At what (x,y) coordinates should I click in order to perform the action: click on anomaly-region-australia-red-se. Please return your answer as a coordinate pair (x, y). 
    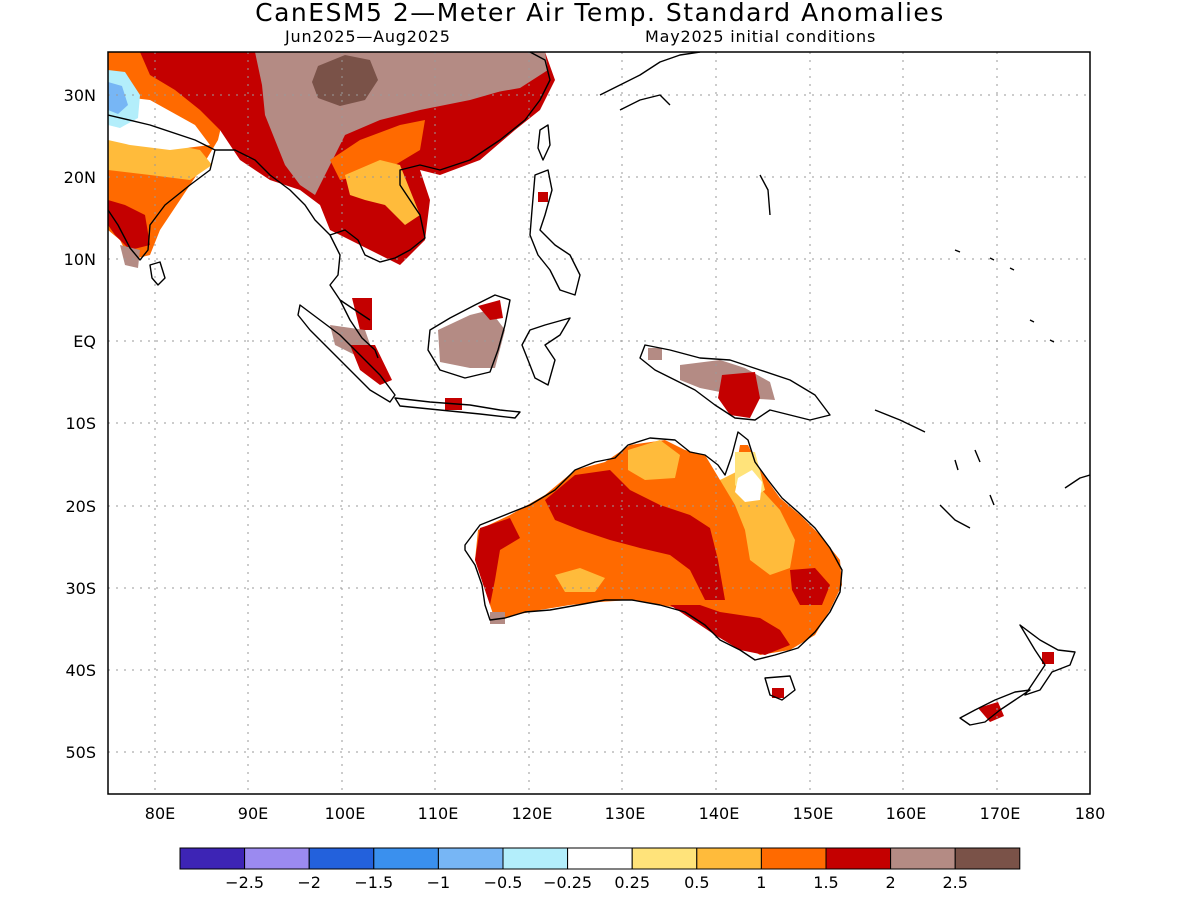
    Looking at the image, I should click on (730, 630).